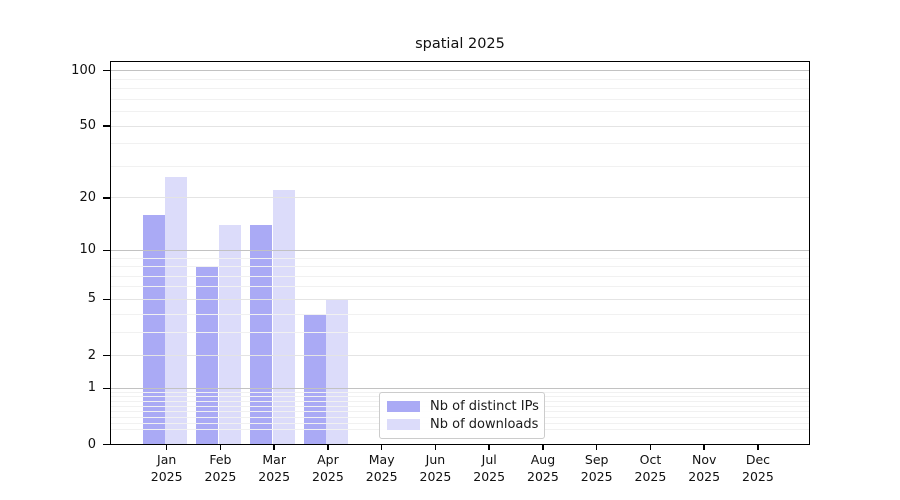 The image size is (900, 500). What do you see at coordinates (274, 459) in the screenshot?
I see `x-tick-month: Mar` at bounding box center [274, 459].